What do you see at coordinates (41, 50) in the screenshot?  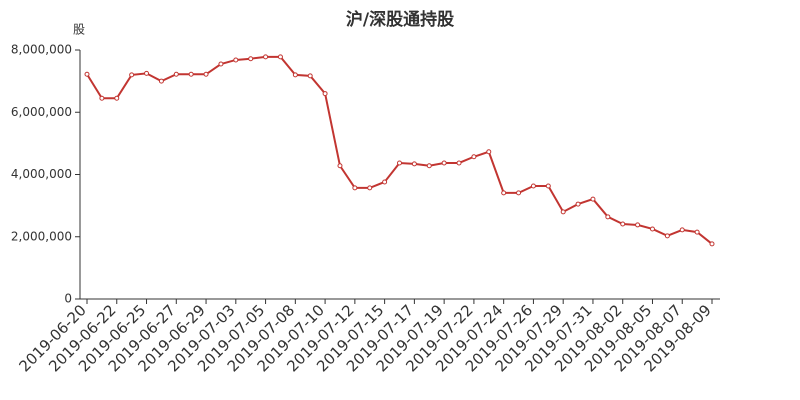 I see `y-tick-label: 8,000,000` at bounding box center [41, 50].